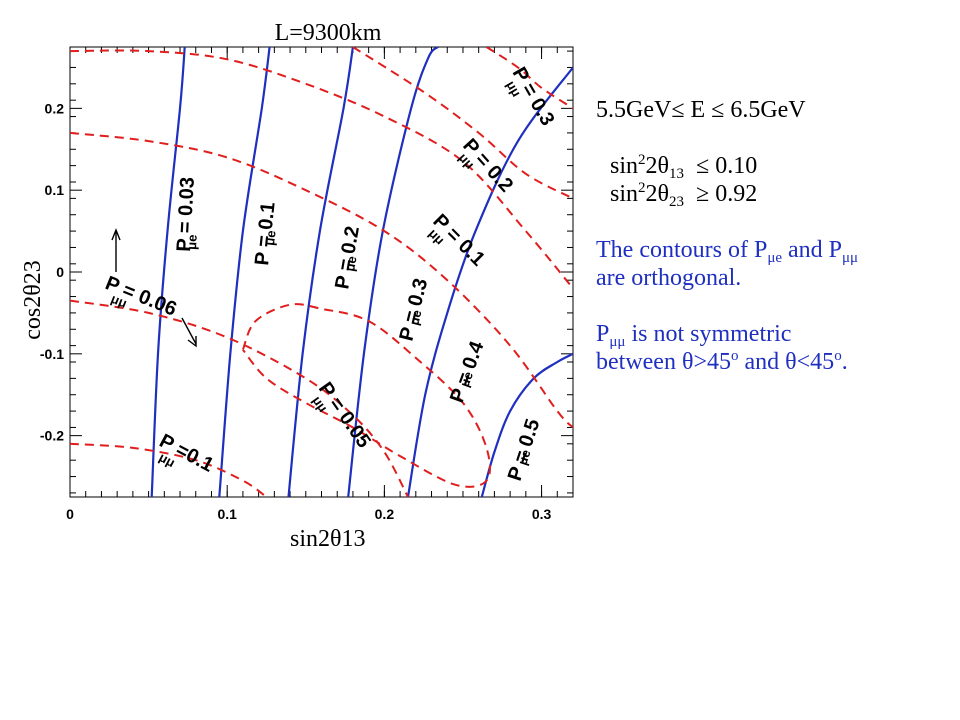  Describe the element at coordinates (415, 317) in the screenshot. I see `label-pmue-03-sub: μe` at that location.